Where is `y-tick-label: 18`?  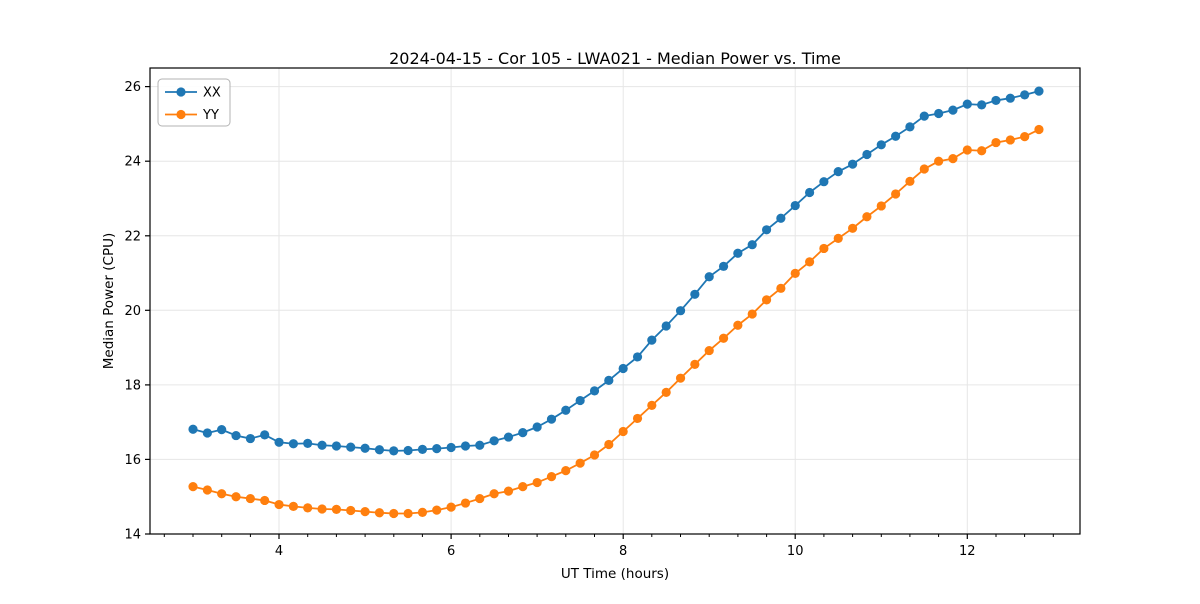 y-tick-label: 18 is located at coordinates (132, 385).